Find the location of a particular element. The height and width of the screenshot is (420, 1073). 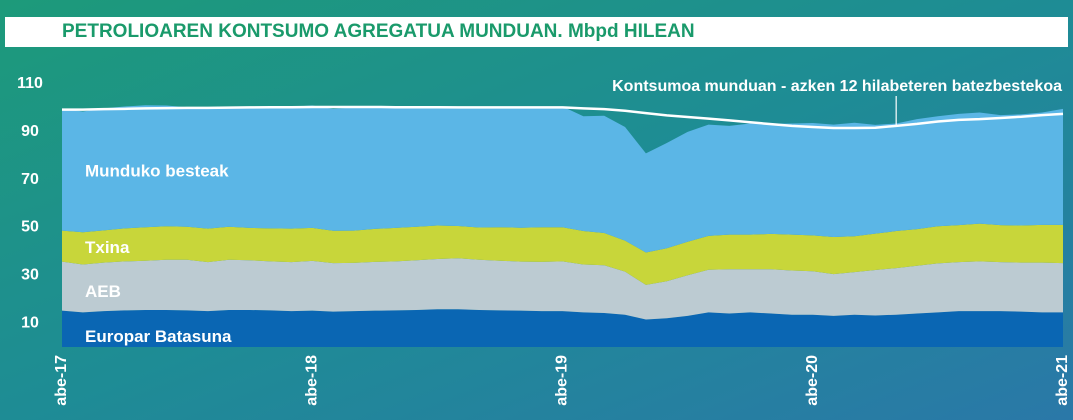

y-tick-label: 110 is located at coordinates (30, 83).